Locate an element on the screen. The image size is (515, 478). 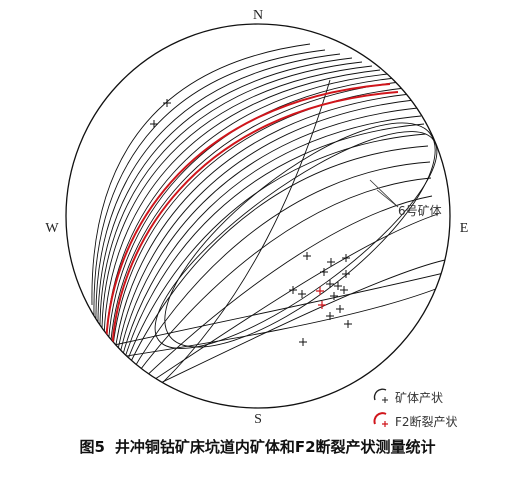
north-label: N is located at coordinates (258, 15).